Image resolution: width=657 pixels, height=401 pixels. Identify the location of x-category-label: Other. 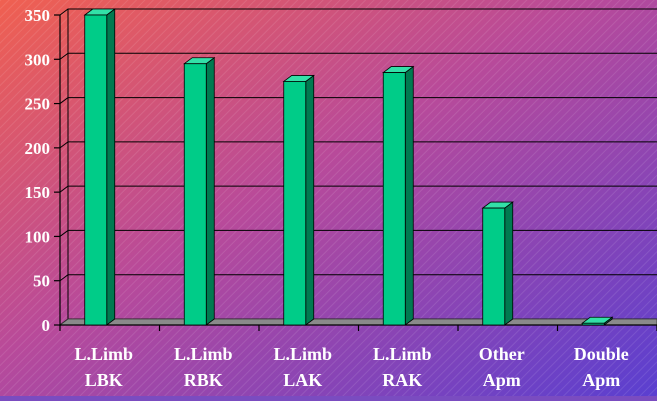
(502, 354).